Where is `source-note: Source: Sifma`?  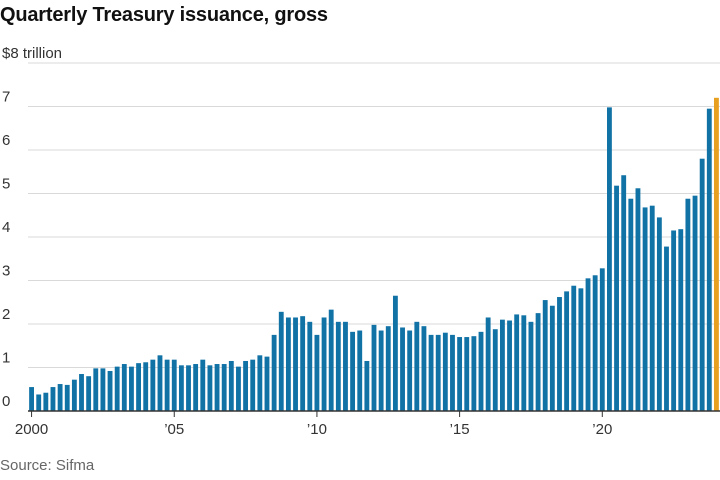 source-note: Source: Sifma is located at coordinates (47, 465).